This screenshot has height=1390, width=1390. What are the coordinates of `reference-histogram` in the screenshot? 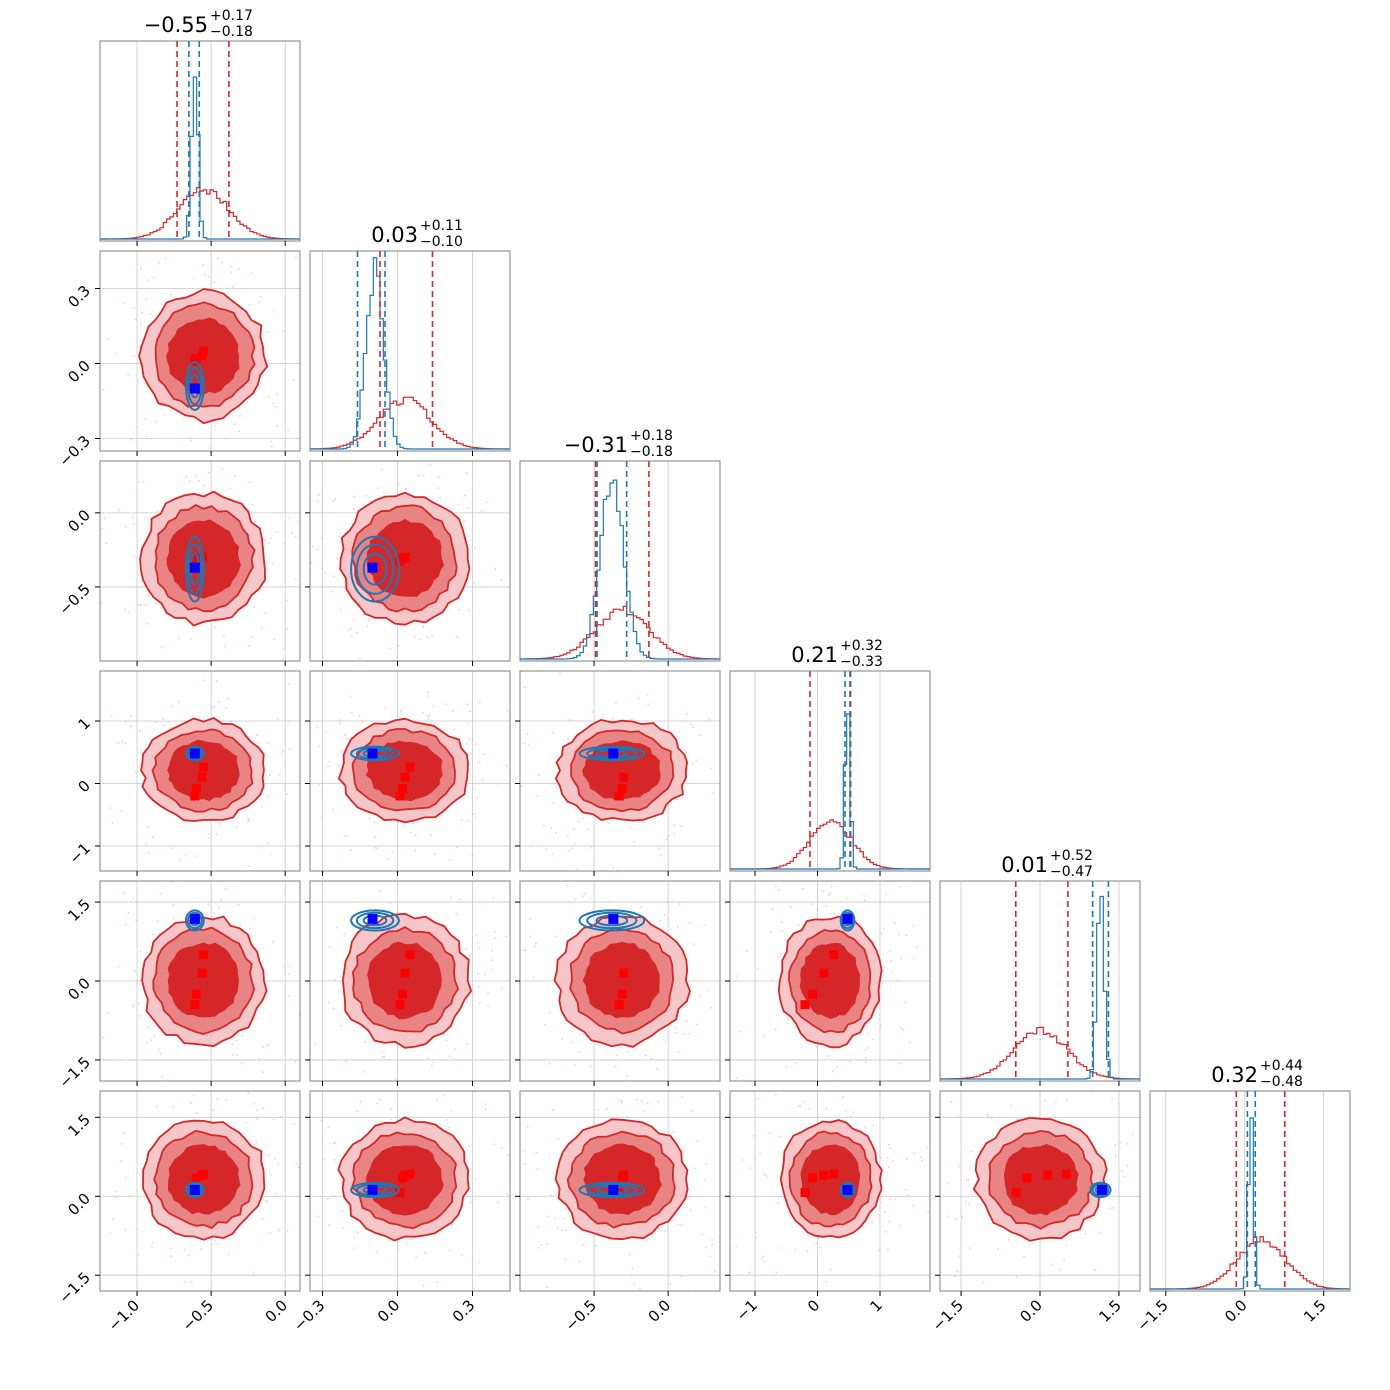 It's located at (410, 423).